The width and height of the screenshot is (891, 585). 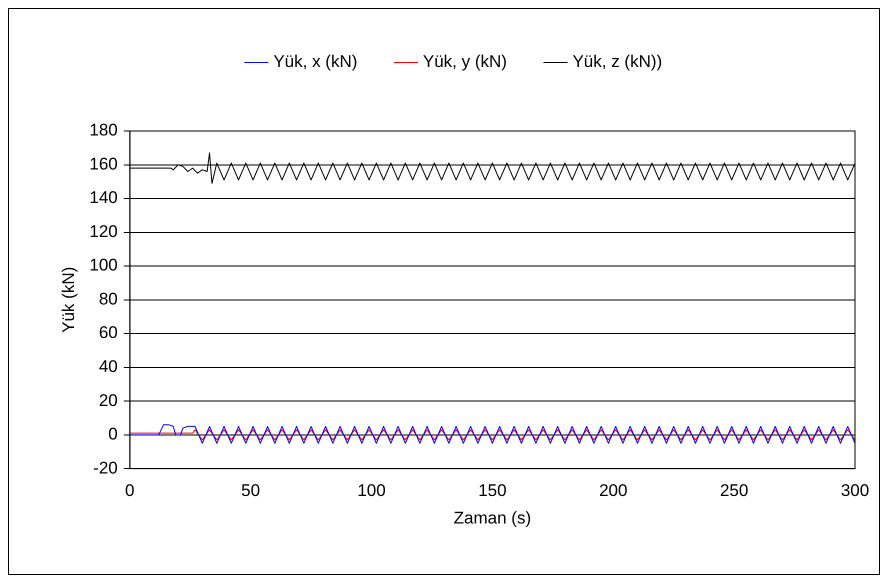 I want to click on x-tick-label: 100, so click(x=371, y=490).